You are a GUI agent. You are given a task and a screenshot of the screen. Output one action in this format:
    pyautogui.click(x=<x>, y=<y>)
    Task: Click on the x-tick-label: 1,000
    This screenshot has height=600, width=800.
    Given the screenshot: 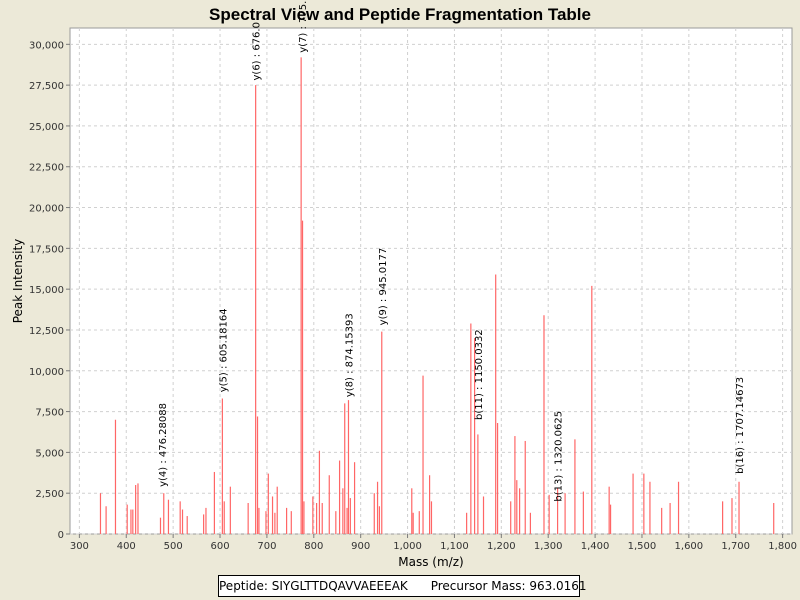 What is the action you would take?
    pyautogui.click(x=407, y=546)
    